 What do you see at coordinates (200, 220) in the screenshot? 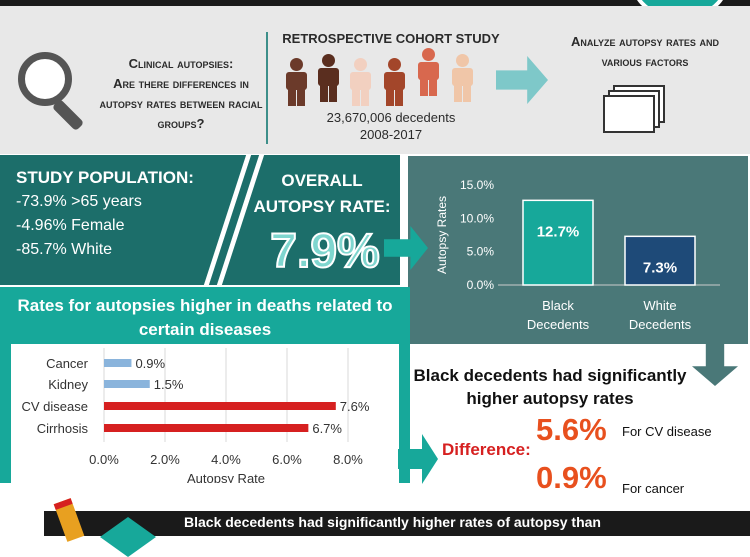
I see `study-panel` at bounding box center [200, 220].